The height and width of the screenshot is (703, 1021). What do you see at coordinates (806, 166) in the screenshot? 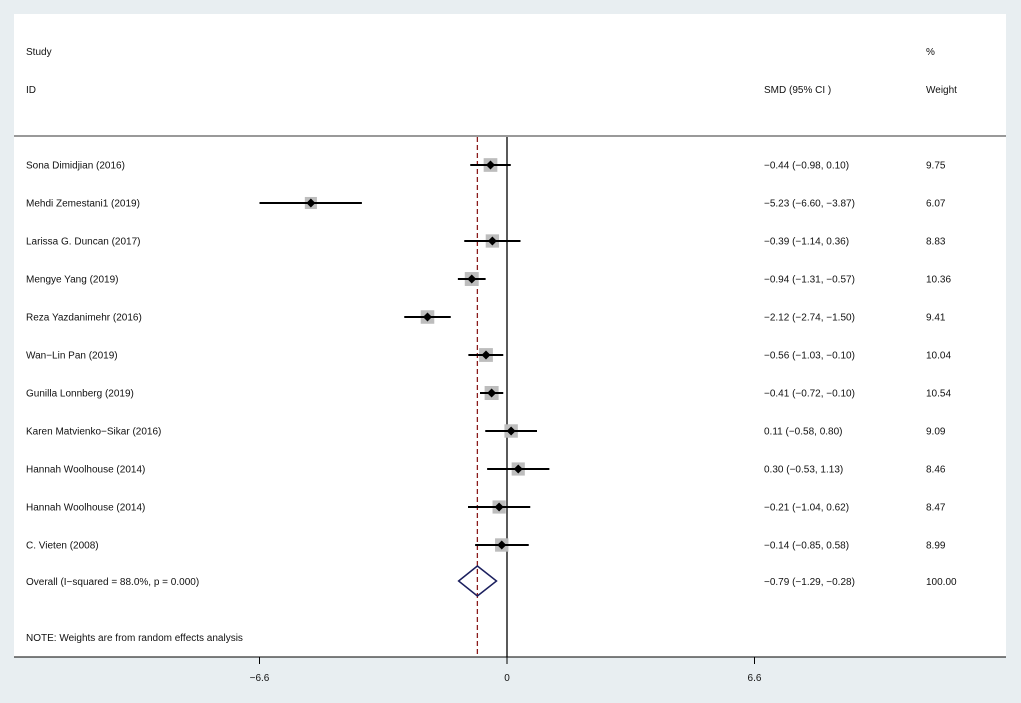
I see `ci-text: −0.44 (−0.98, 0.10)` at bounding box center [806, 166].